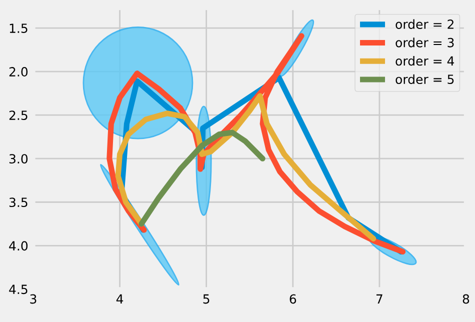  What do you see at coordinates (18, 159) in the screenshot?
I see `y-tick-label: 3.0` at bounding box center [18, 159].